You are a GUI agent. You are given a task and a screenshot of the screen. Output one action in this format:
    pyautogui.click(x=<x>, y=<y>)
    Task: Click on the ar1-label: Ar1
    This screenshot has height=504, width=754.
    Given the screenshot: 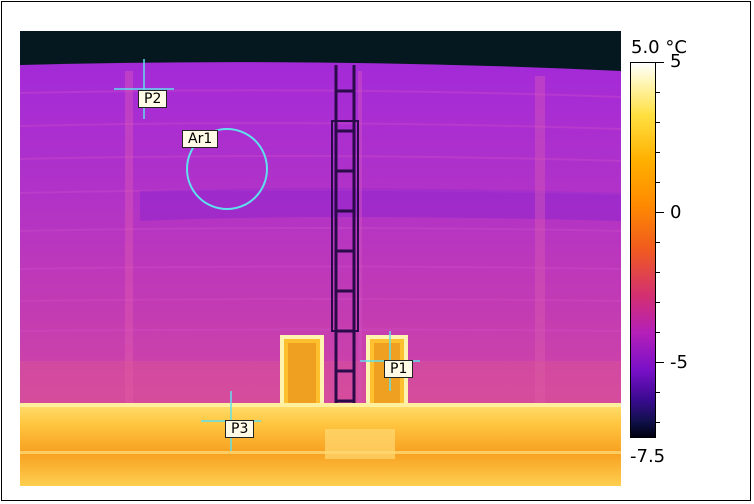 What is the action you would take?
    pyautogui.click(x=200, y=139)
    